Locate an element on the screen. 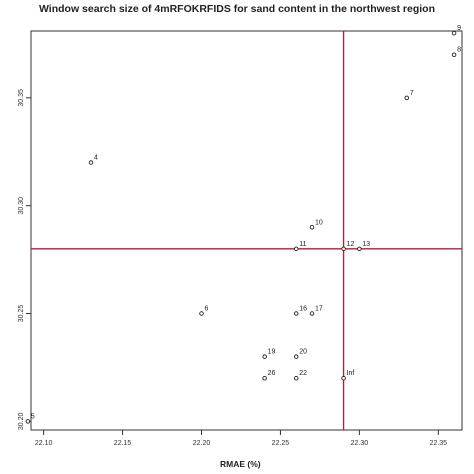  x-tick-label: 22.30 is located at coordinates (360, 443).